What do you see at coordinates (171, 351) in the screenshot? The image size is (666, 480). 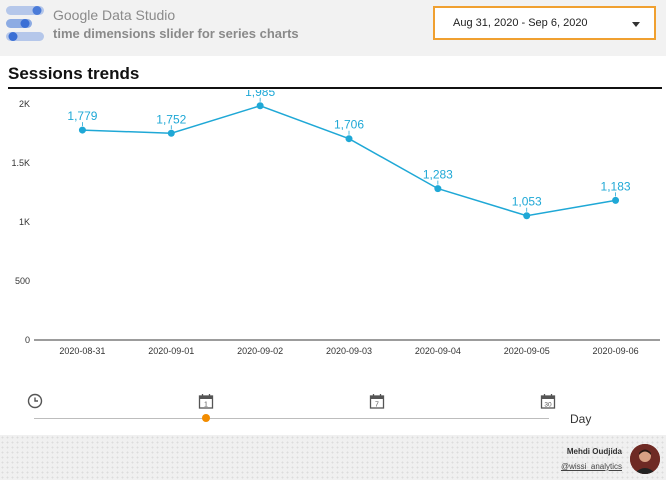 I see `x-tick-label: 2020-09-01` at bounding box center [171, 351].